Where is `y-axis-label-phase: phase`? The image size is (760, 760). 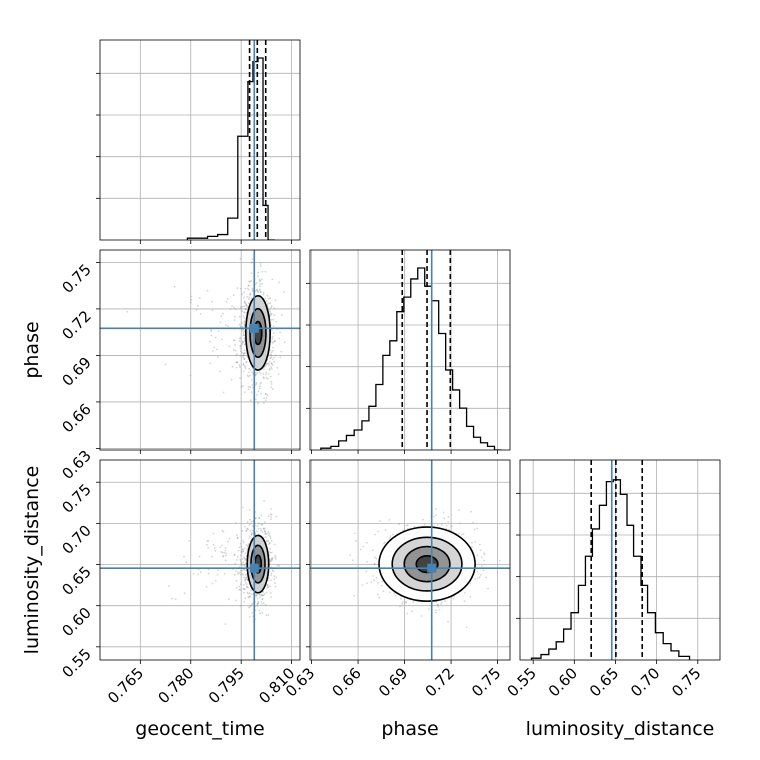
y-axis-label-phase: phase is located at coordinates (32, 349).